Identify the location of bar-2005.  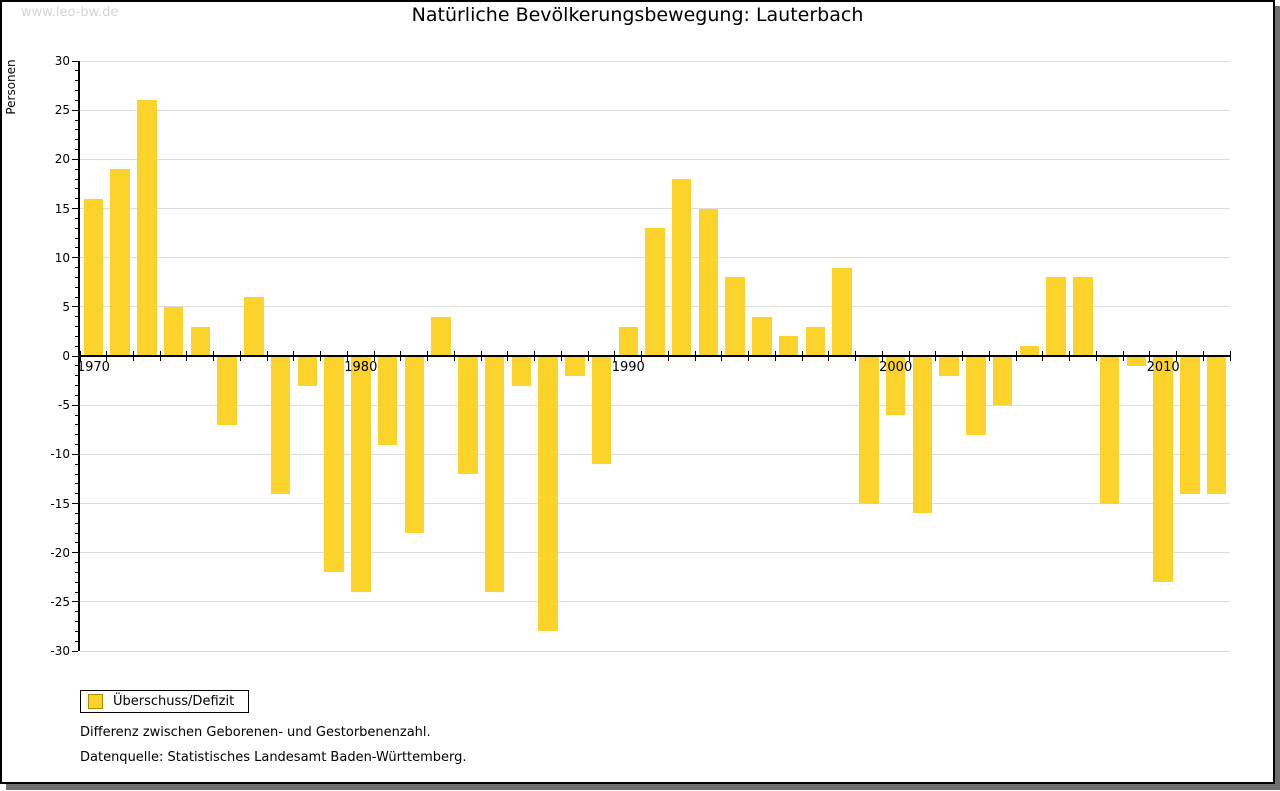
(1029, 351).